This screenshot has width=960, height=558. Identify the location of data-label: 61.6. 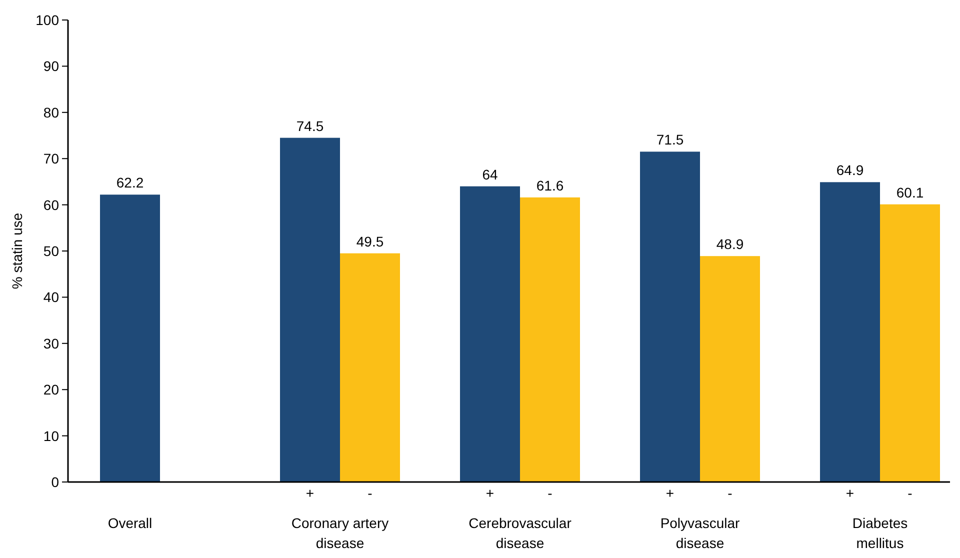
(550, 185).